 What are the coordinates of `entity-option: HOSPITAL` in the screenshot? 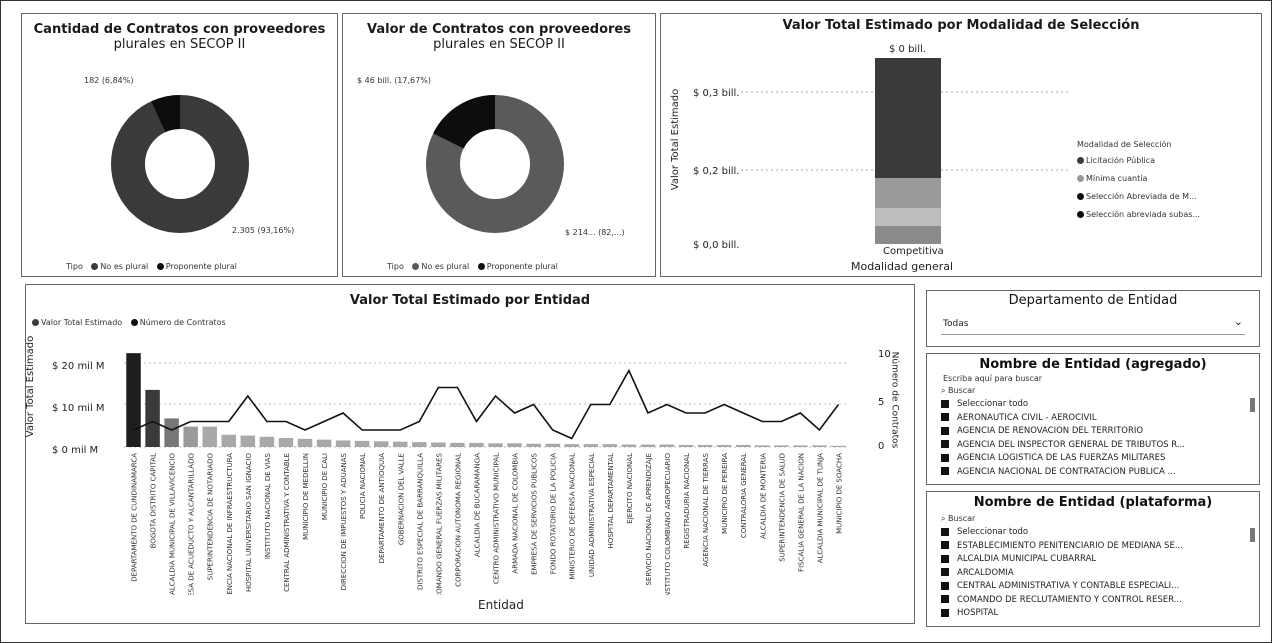 It's located at (1093, 614).